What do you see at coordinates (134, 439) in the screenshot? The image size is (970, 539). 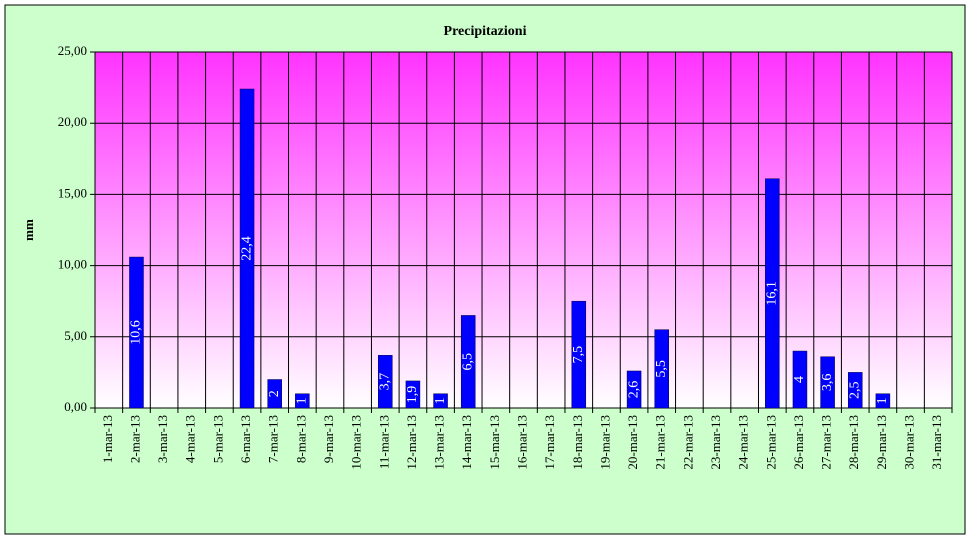 I see `x-tick-label: 2-mar-13` at bounding box center [134, 439].